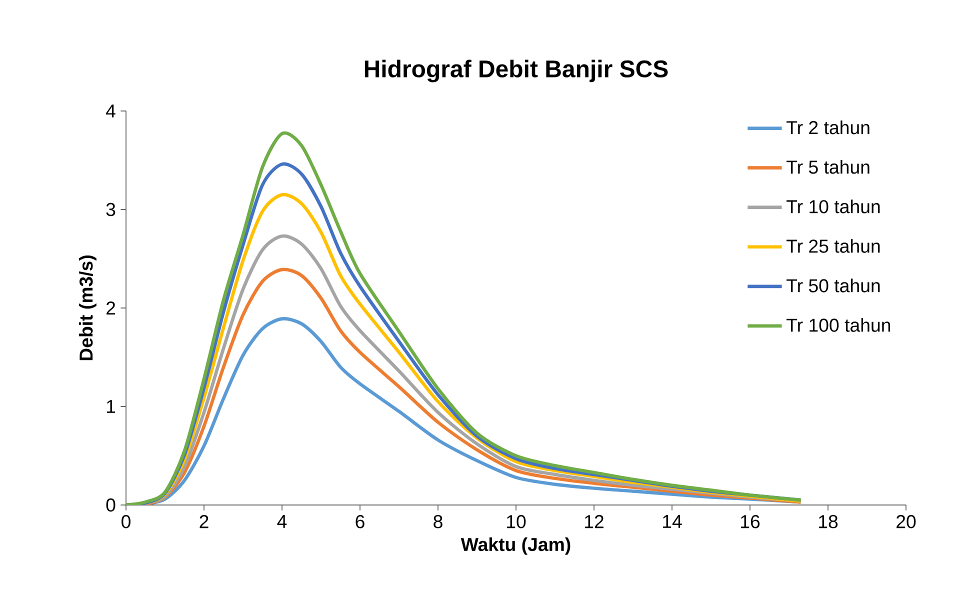 Image resolution: width=960 pixels, height=613 pixels. Describe the element at coordinates (516, 521) in the screenshot. I see `x-tick-label: 10` at that location.